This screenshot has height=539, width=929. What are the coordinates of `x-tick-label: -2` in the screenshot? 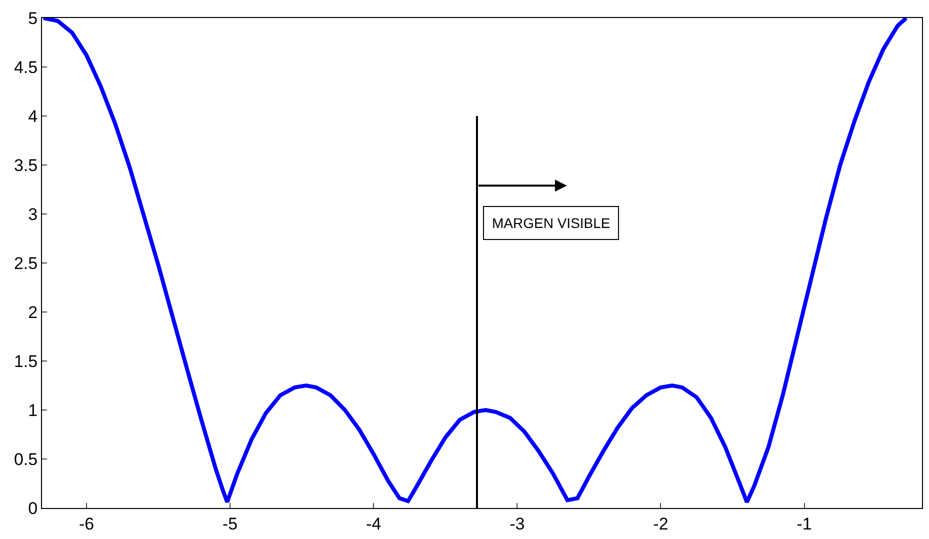 It's located at (660, 524).